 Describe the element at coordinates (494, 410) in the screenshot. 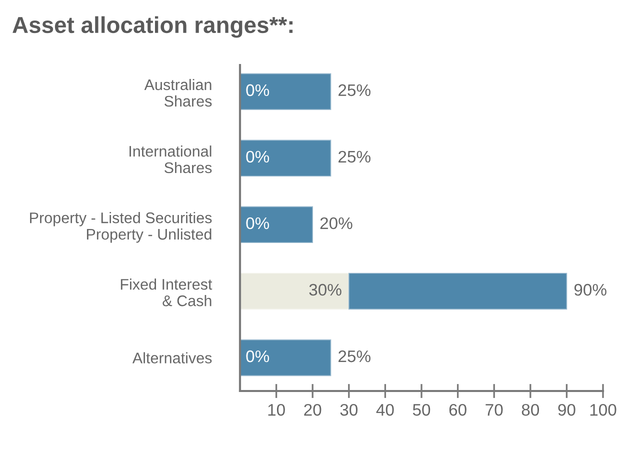

I see `x-tick-label: 70` at that location.